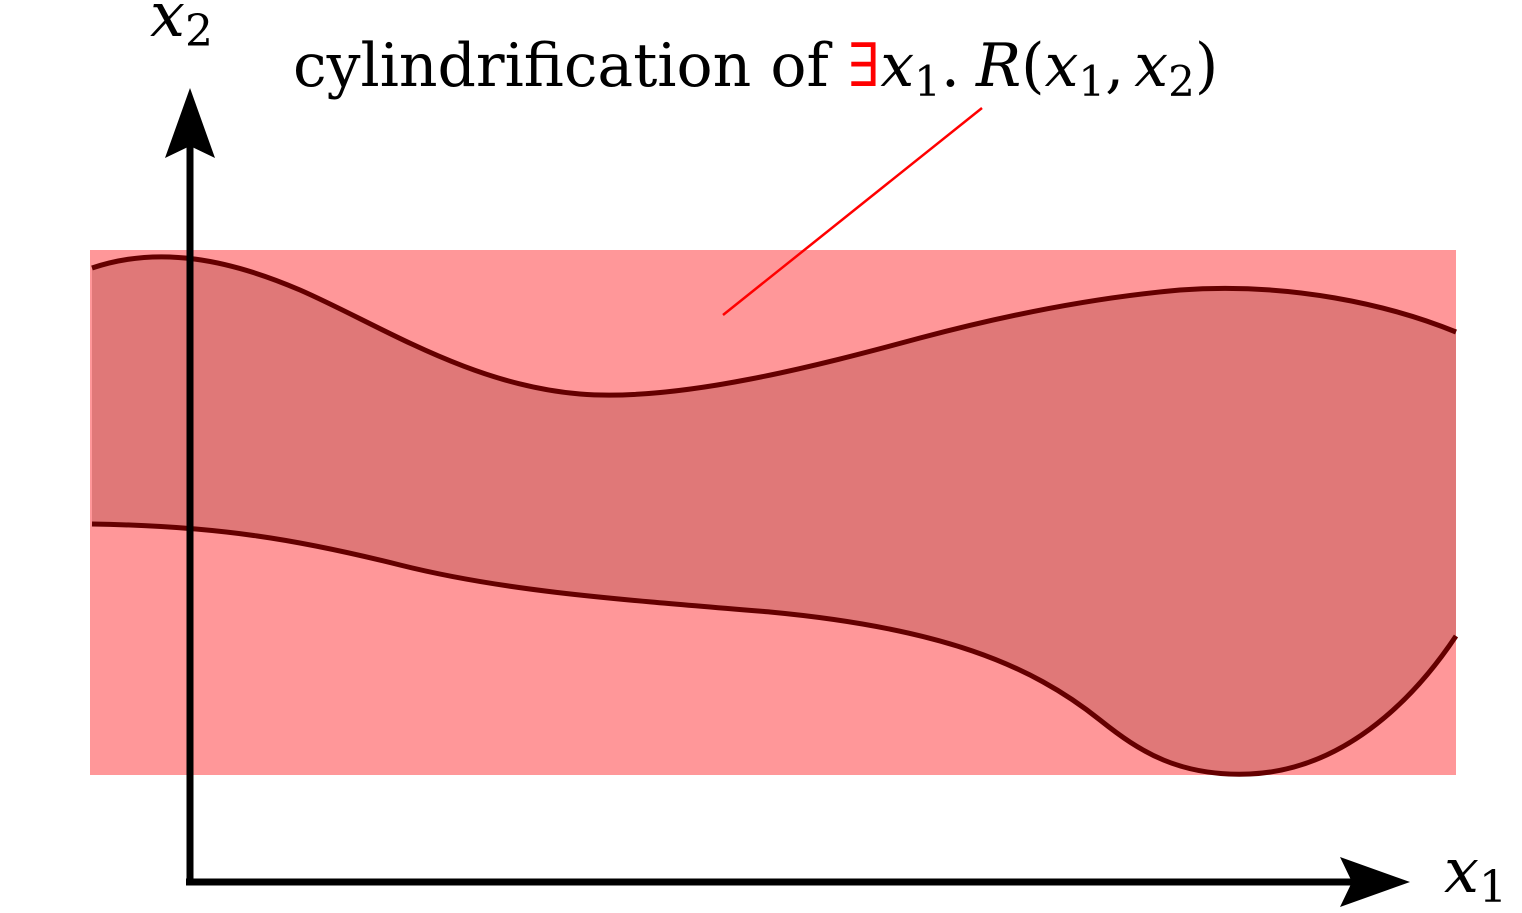 The image size is (1522, 913). What do you see at coordinates (167, 25) in the screenshot?
I see `x2-axis-label-var: x` at bounding box center [167, 25].